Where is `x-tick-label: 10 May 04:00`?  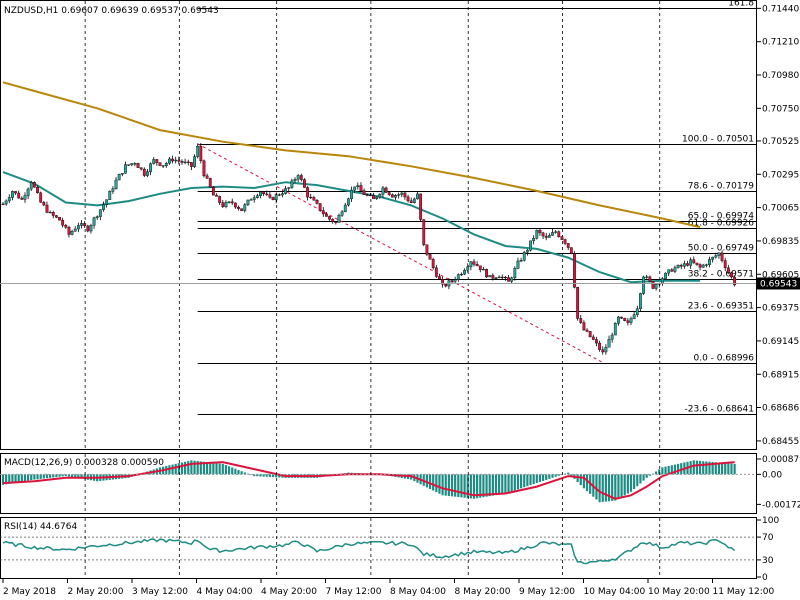
x-tick-label: 10 May 04:00 is located at coordinates (615, 592).